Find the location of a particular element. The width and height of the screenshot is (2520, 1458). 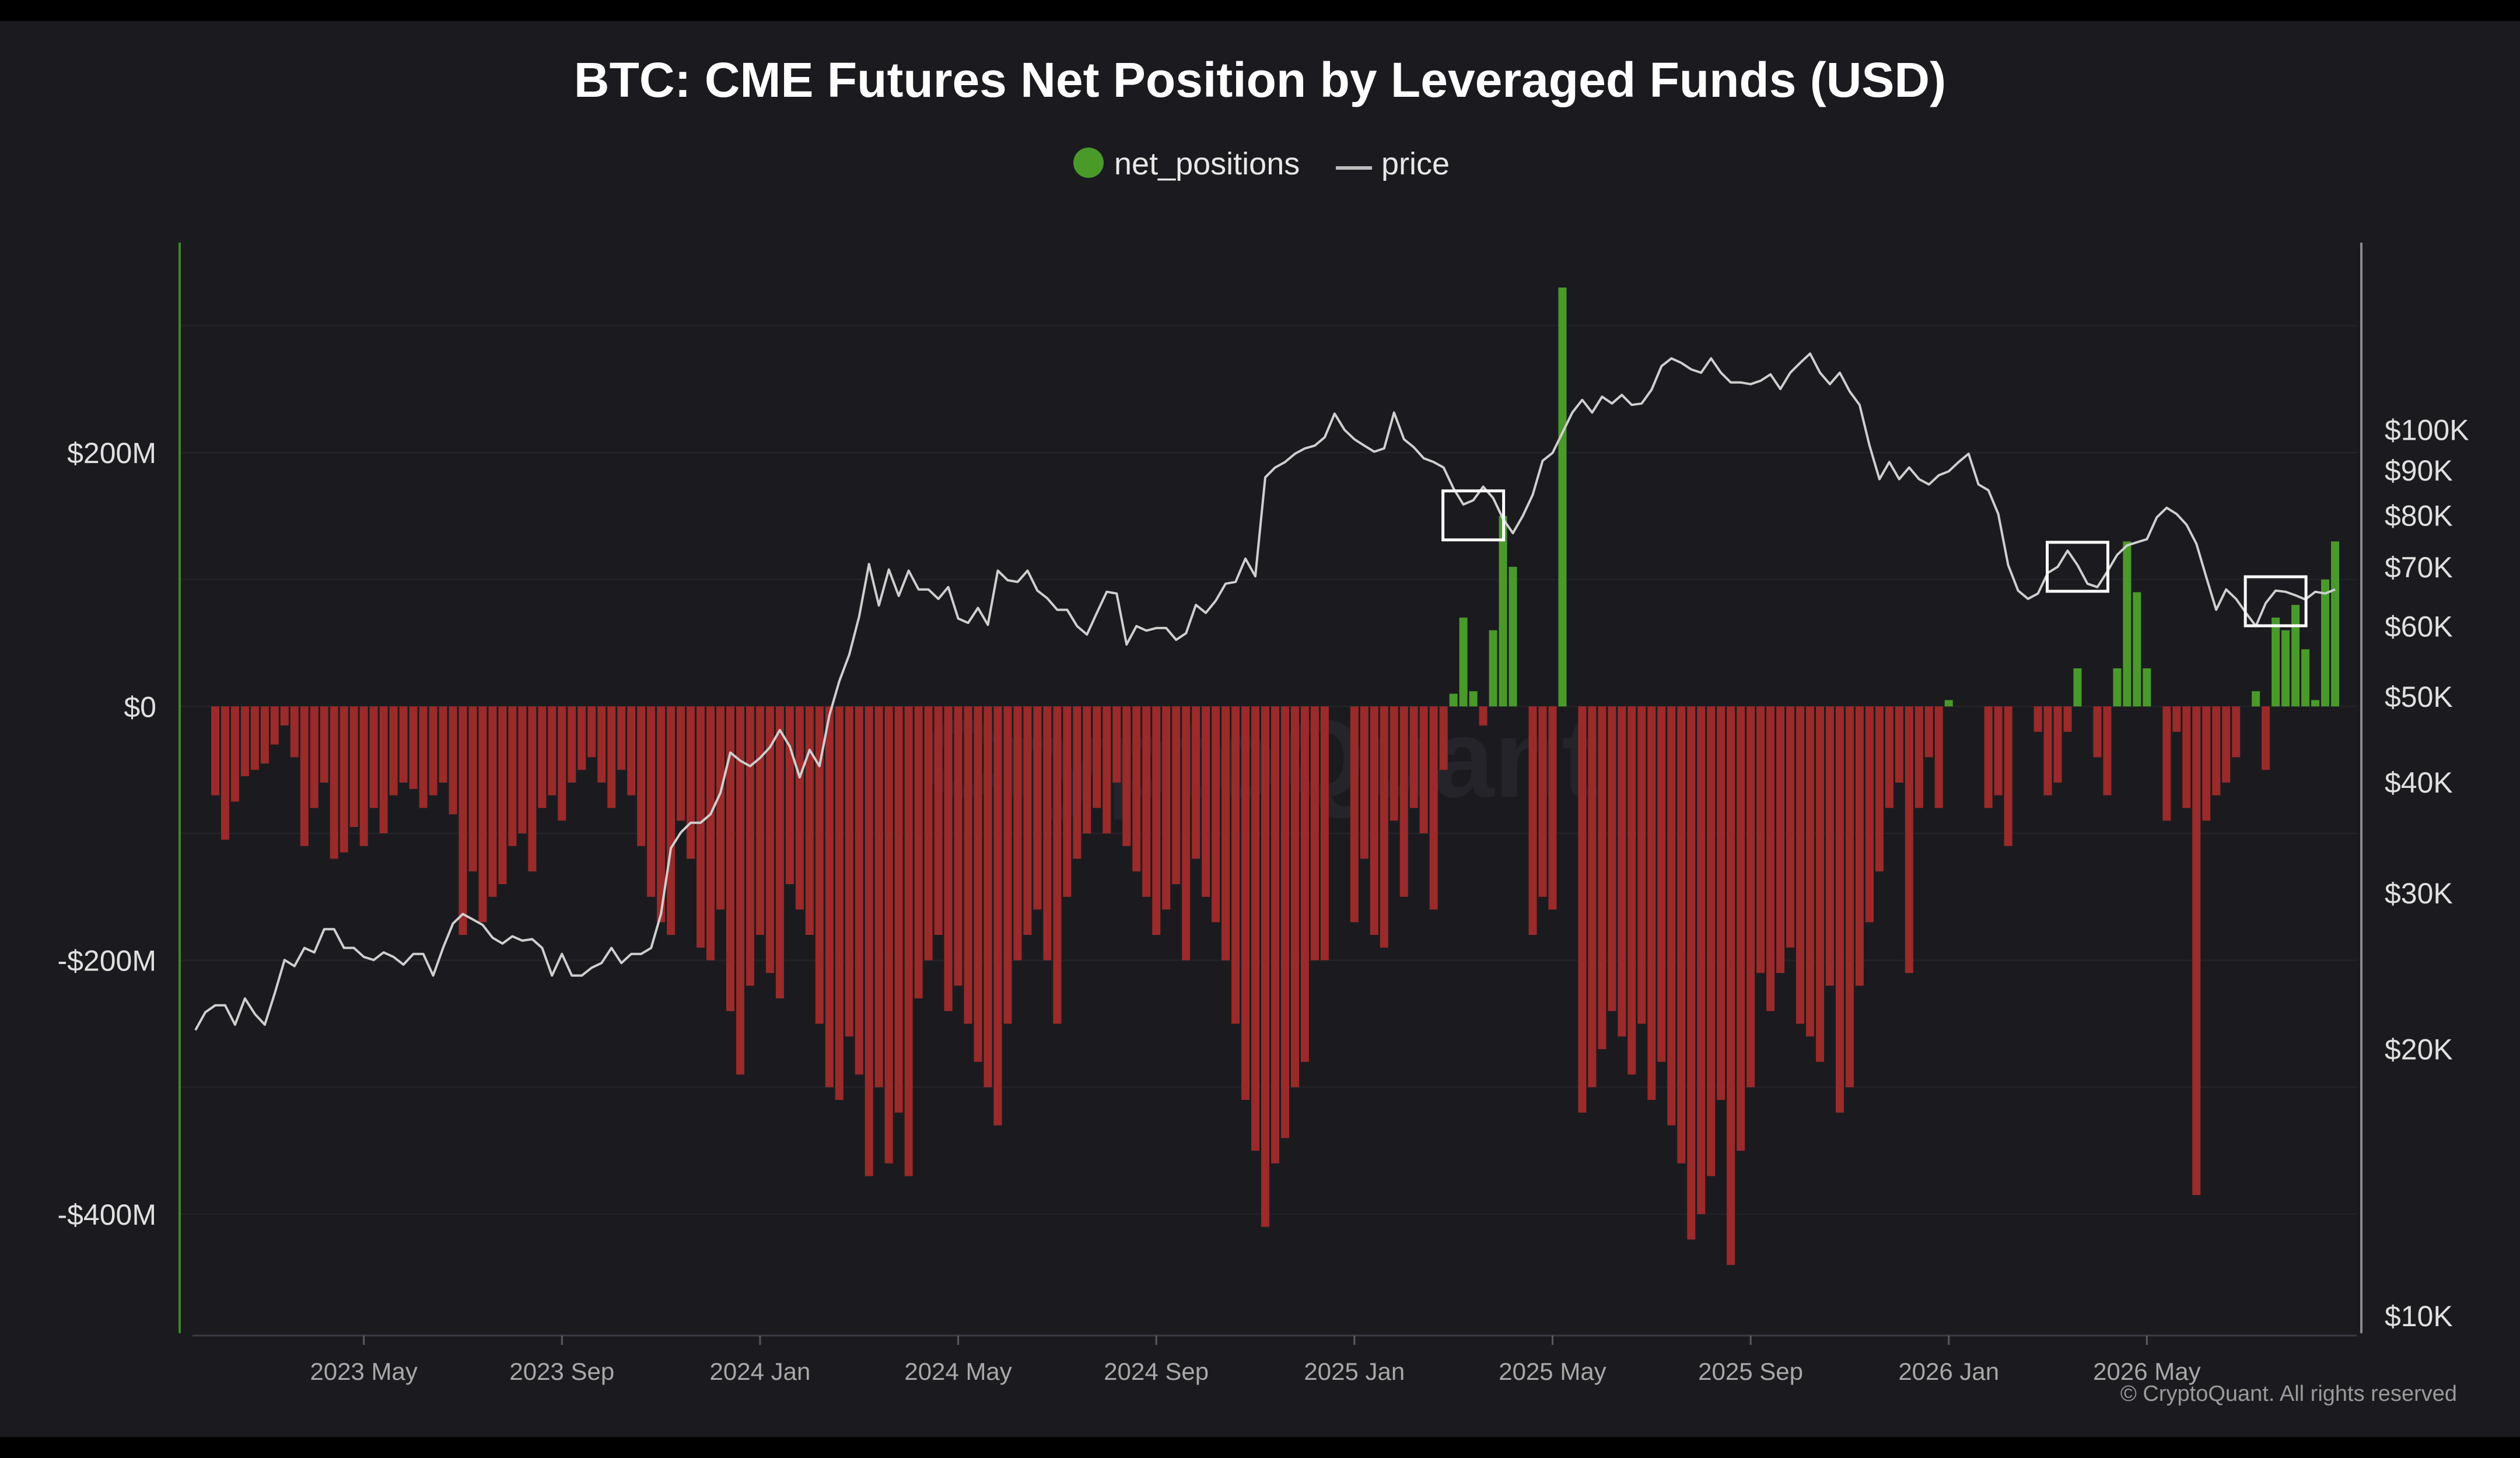

left-tick-label: $0 is located at coordinates (140, 707).